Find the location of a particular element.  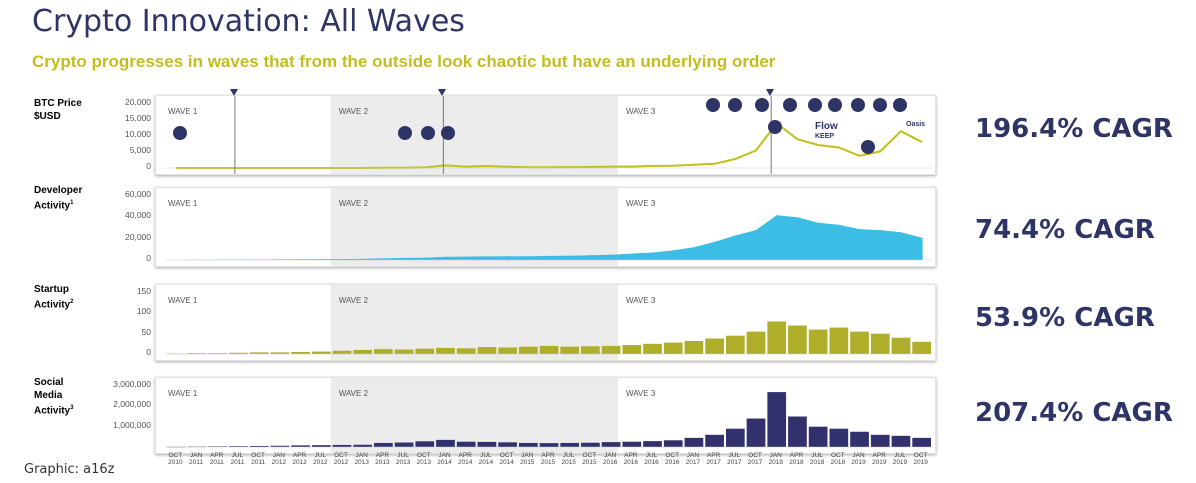

x-tick-label: OCT 2017 is located at coordinates (755, 459).